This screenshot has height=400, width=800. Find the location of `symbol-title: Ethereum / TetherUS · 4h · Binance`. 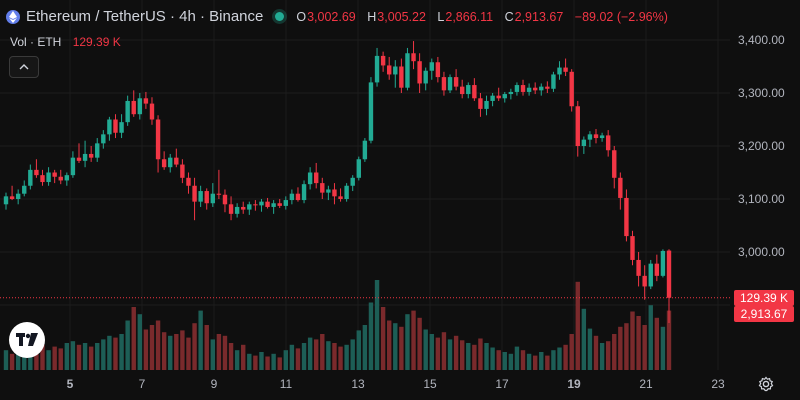

symbol-title: Ethereum / TetherUS · 4h · Binance is located at coordinates (145, 16).